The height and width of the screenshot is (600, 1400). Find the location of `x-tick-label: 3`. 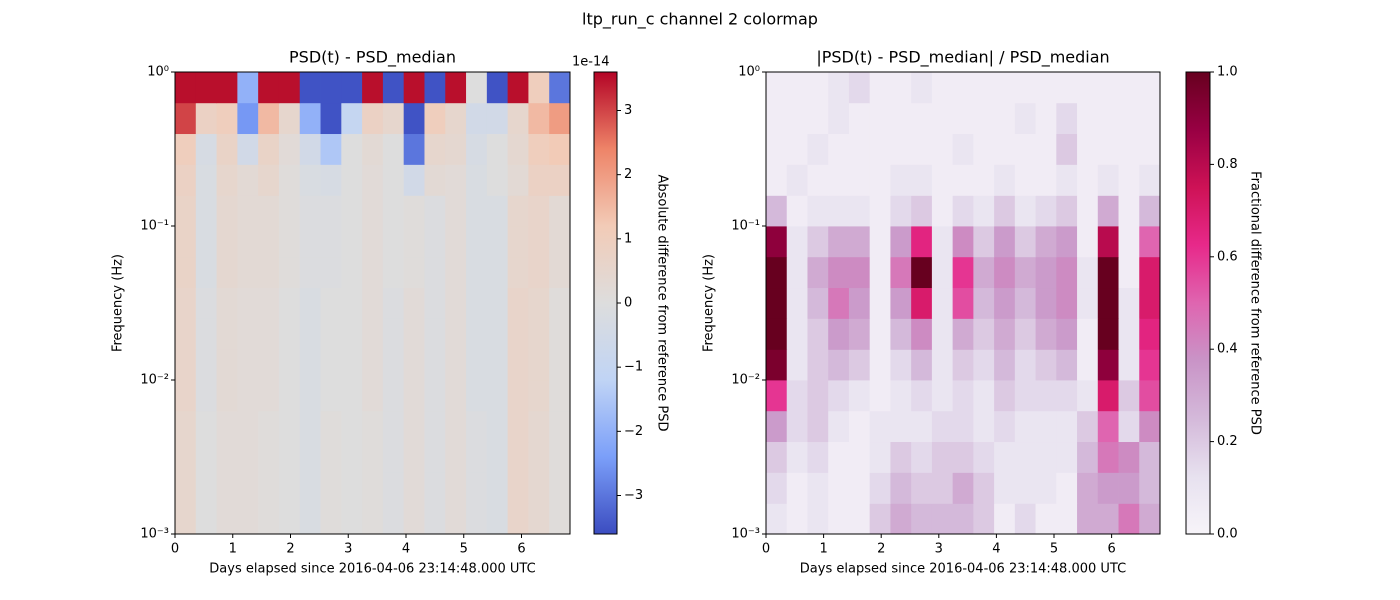

x-tick-label: 3 is located at coordinates (939, 549).